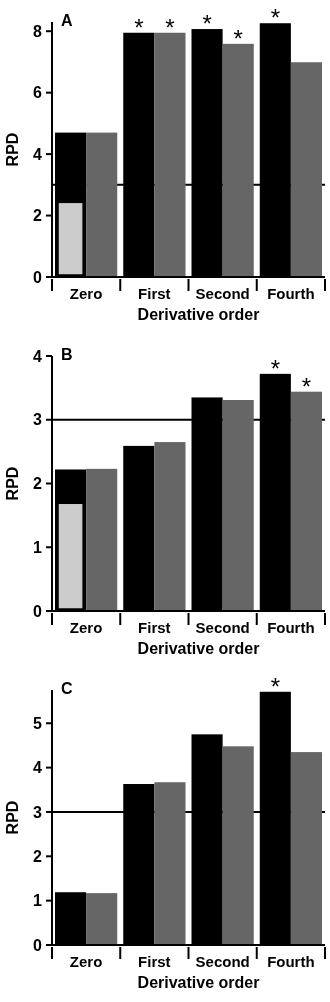 The image size is (330, 1002). Describe the element at coordinates (38, 31) in the screenshot. I see `y-tick-label: 8` at that location.